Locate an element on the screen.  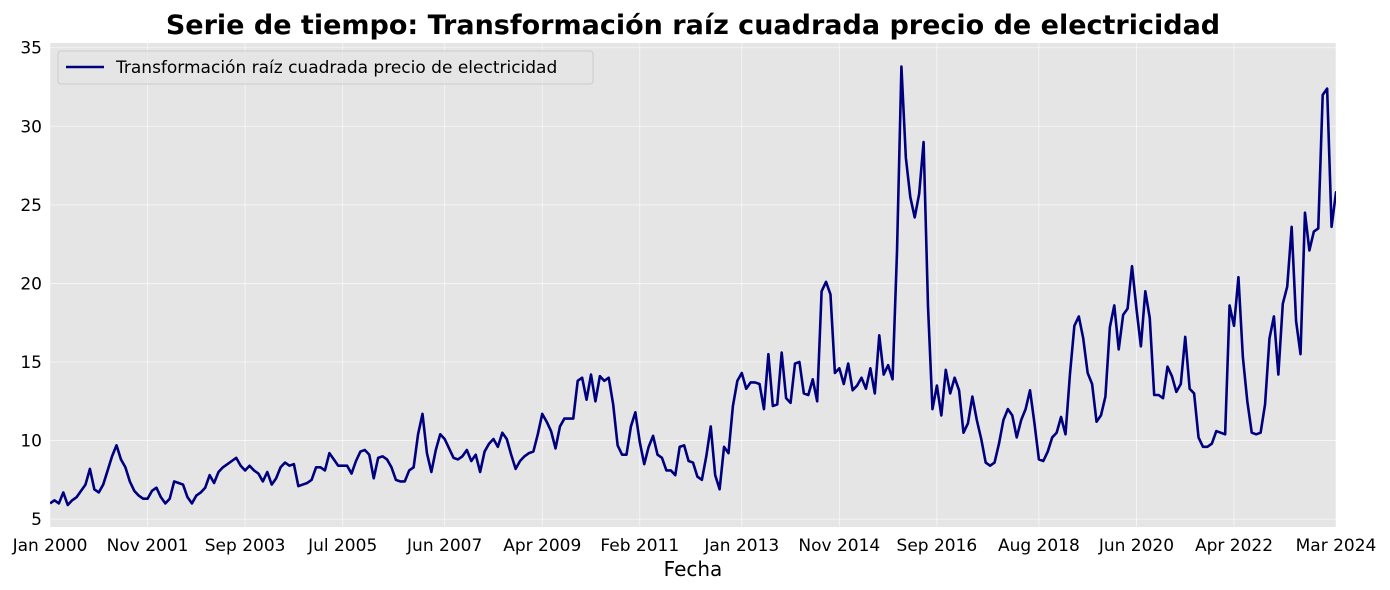
x-tick-label: Apr 2009 is located at coordinates (542, 546).